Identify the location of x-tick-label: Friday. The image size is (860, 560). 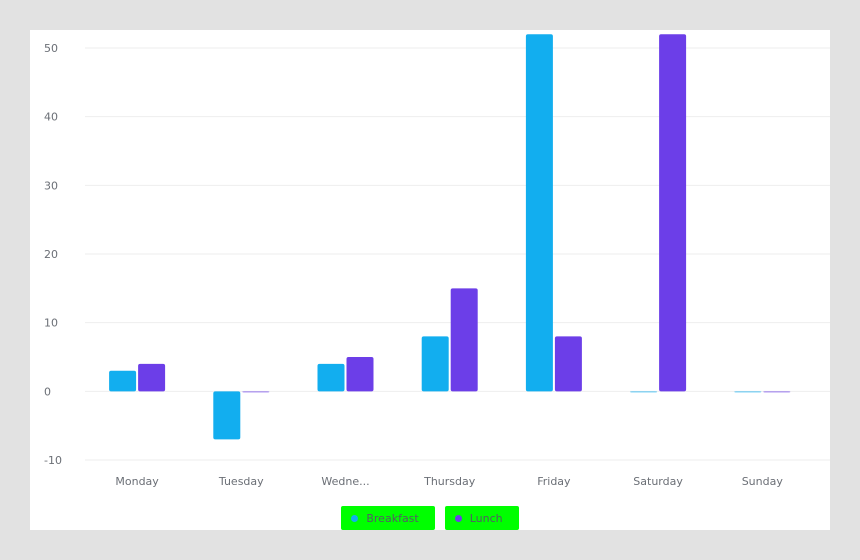
(554, 481).